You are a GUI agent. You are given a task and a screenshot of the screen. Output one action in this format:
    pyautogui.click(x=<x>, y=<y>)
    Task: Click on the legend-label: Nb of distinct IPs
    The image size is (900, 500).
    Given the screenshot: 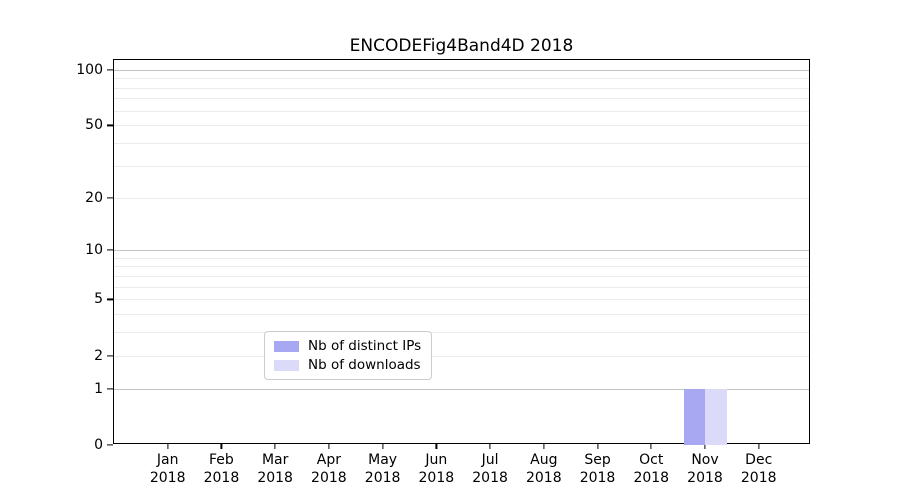 What is the action you would take?
    pyautogui.click(x=365, y=346)
    